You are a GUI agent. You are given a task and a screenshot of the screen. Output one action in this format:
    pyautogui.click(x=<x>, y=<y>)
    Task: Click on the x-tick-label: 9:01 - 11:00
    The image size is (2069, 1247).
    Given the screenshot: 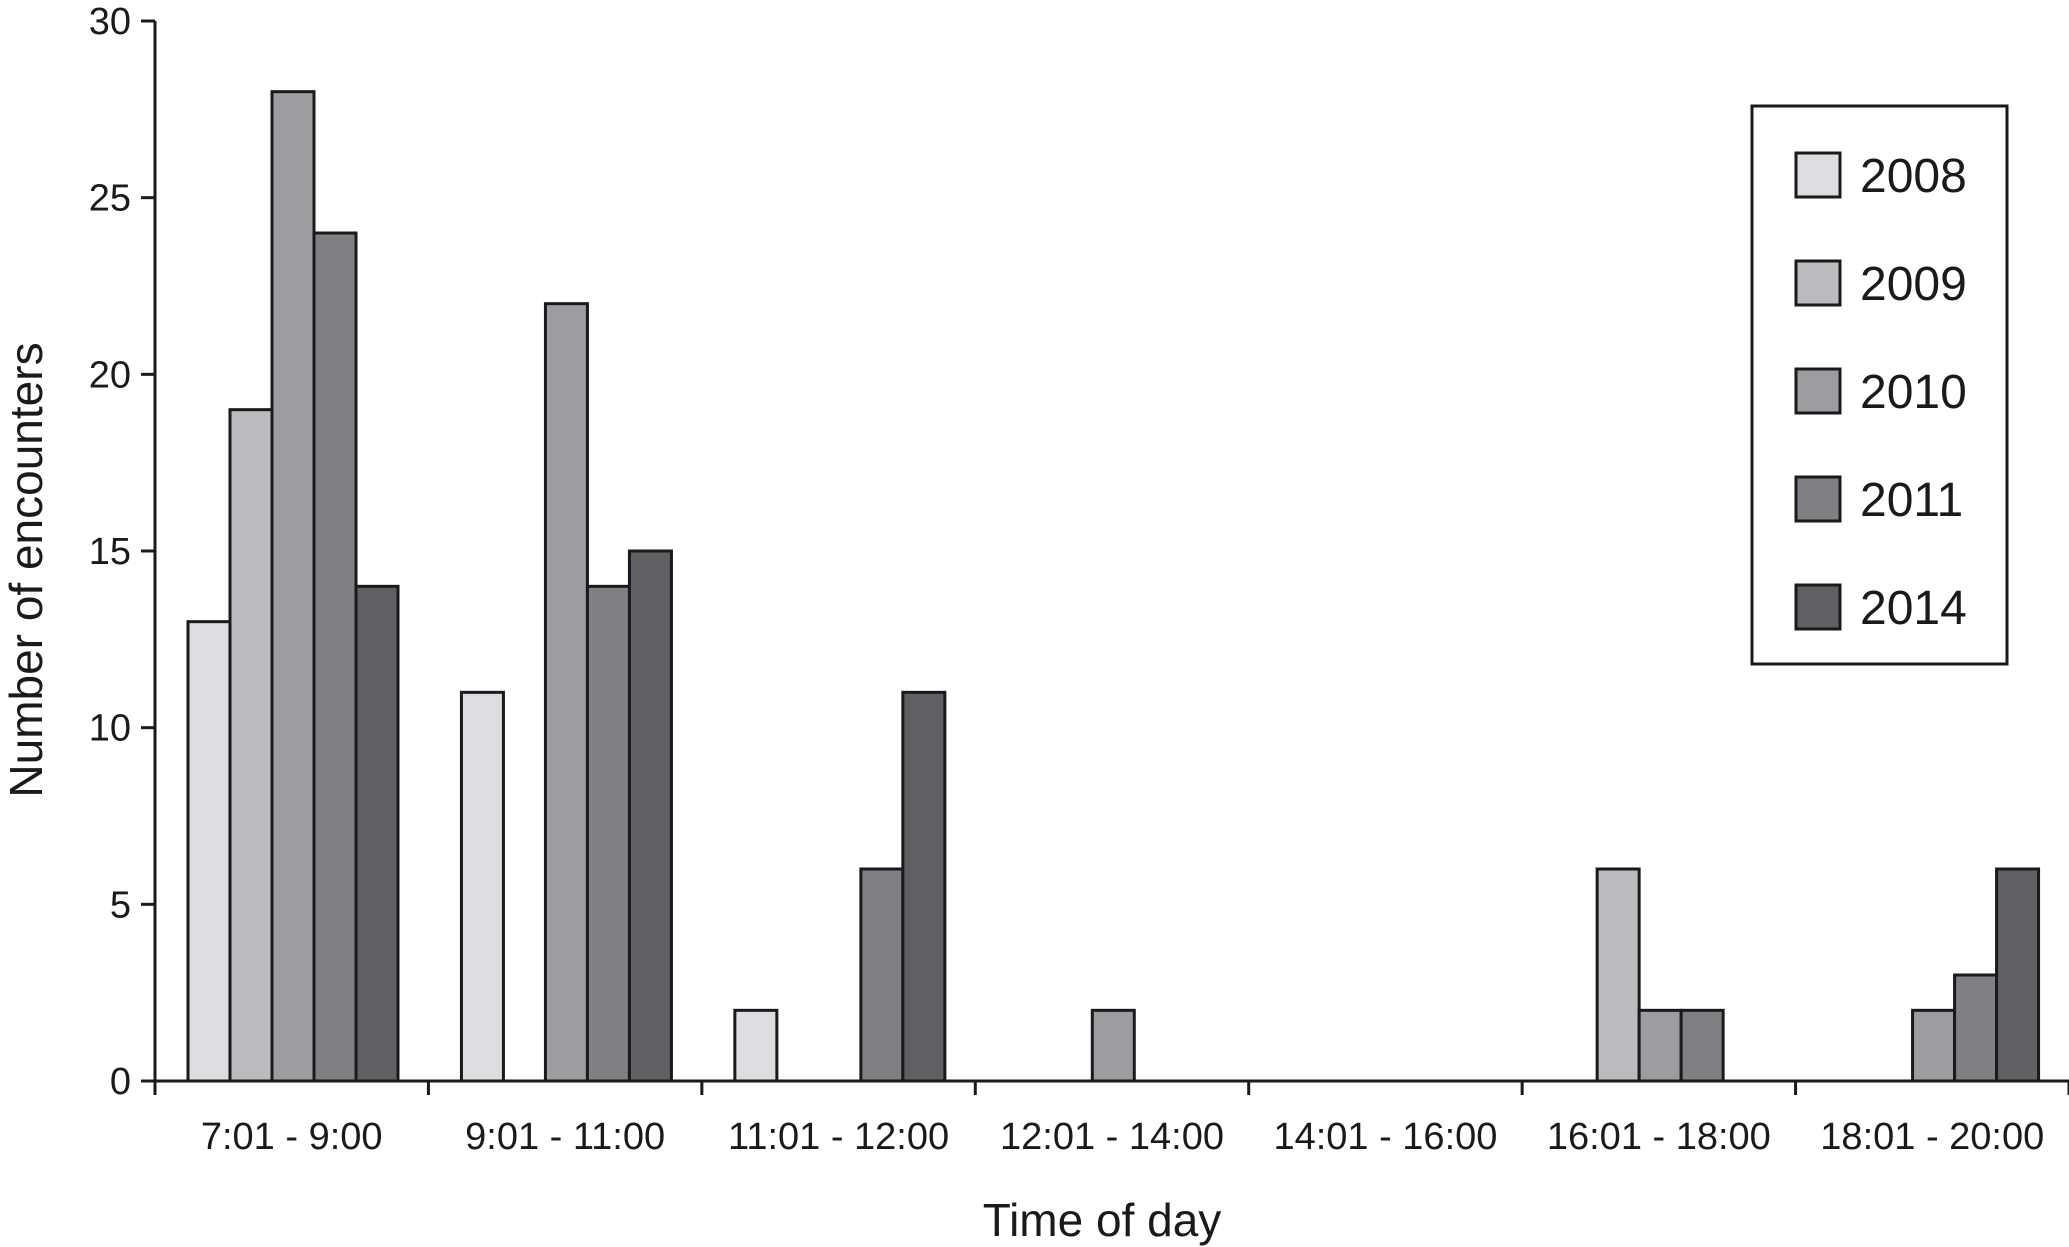 What is the action you would take?
    pyautogui.click(x=565, y=1137)
    